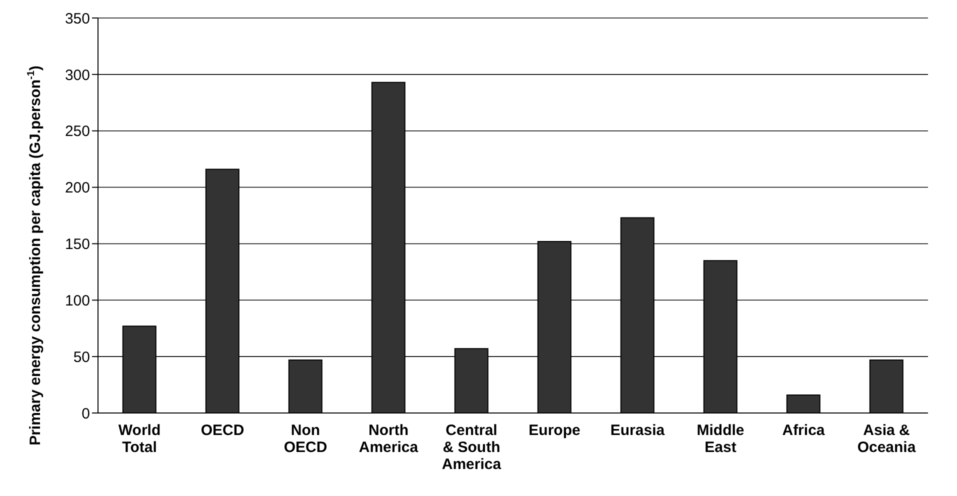  I want to click on y-tick-label: 250, so click(77, 131).